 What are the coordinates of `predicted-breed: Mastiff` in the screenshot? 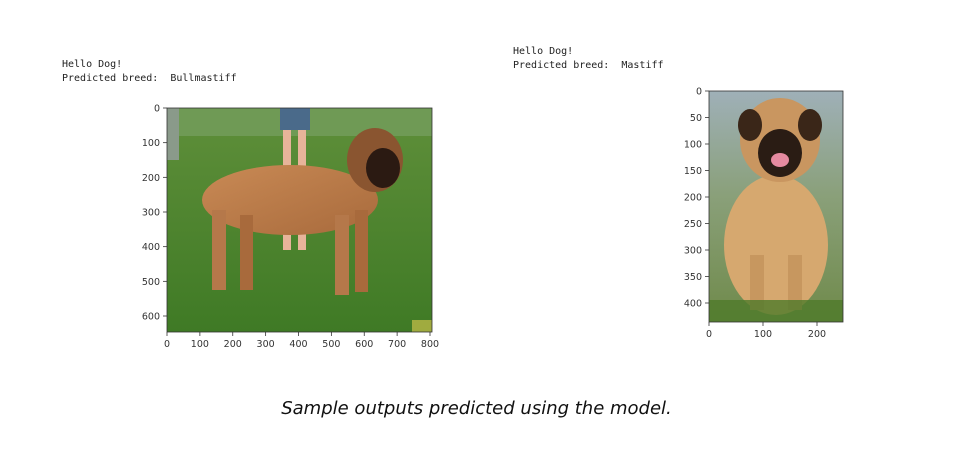 It's located at (642, 65).